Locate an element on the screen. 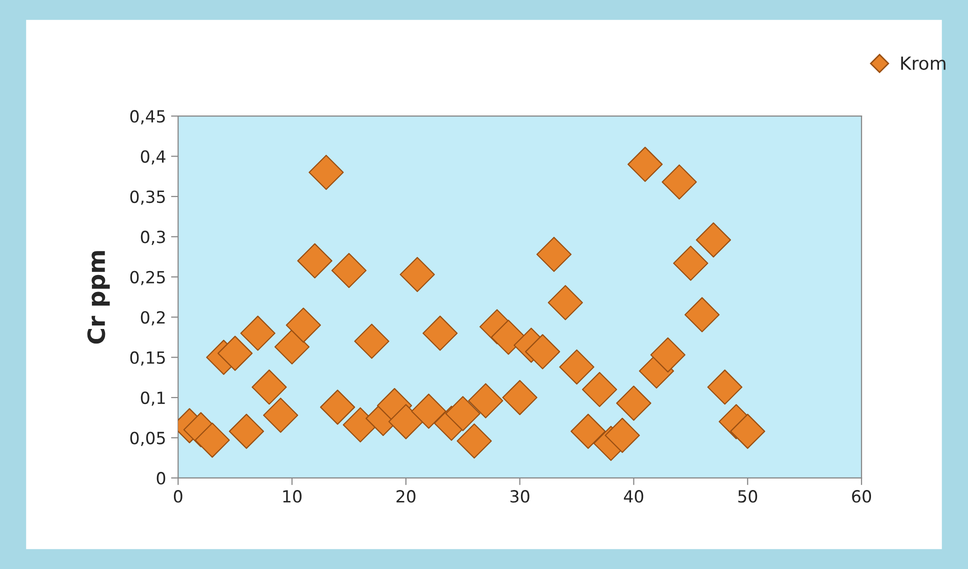 The width and height of the screenshot is (968, 569). x-tick-label: 50 is located at coordinates (748, 496).